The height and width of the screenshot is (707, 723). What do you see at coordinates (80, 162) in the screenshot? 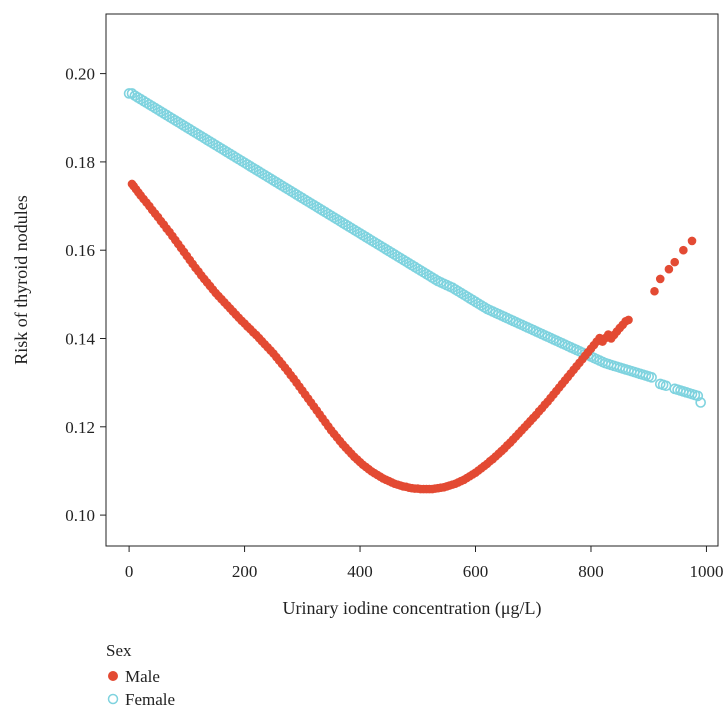
I see `y-tick-label: 0.18` at bounding box center [80, 162].